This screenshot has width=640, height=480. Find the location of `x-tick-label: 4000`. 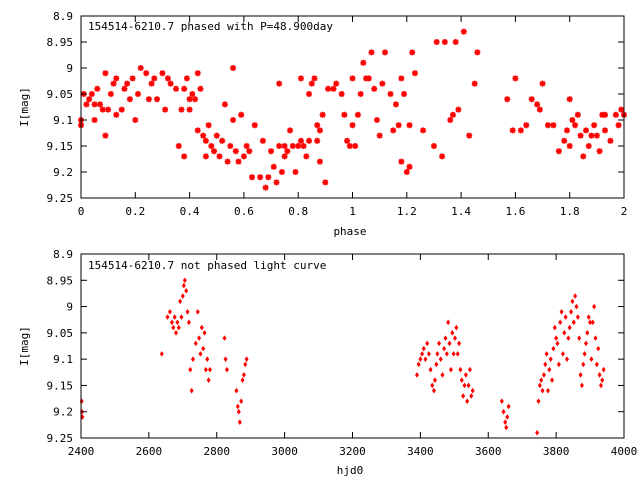

x-tick-label: 4000 is located at coordinates (624, 451).